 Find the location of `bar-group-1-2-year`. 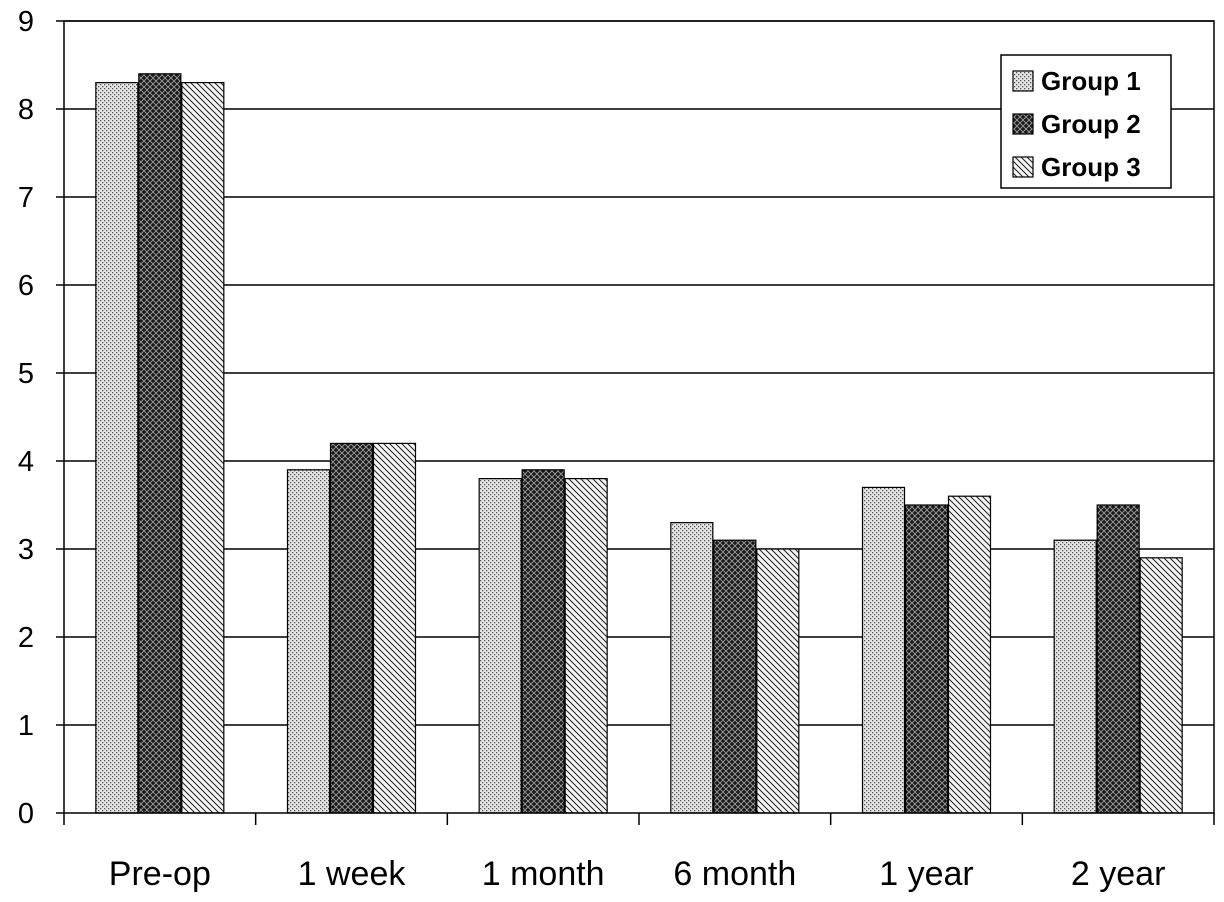

bar-group-1-2-year is located at coordinates (1075, 676).